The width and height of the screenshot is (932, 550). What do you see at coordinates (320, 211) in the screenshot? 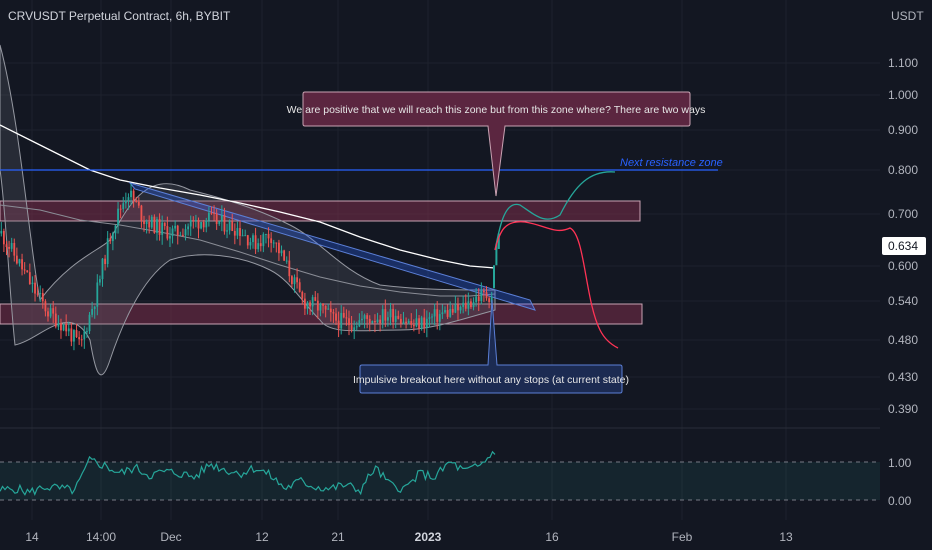
I see `upper-supply-zone` at bounding box center [320, 211].